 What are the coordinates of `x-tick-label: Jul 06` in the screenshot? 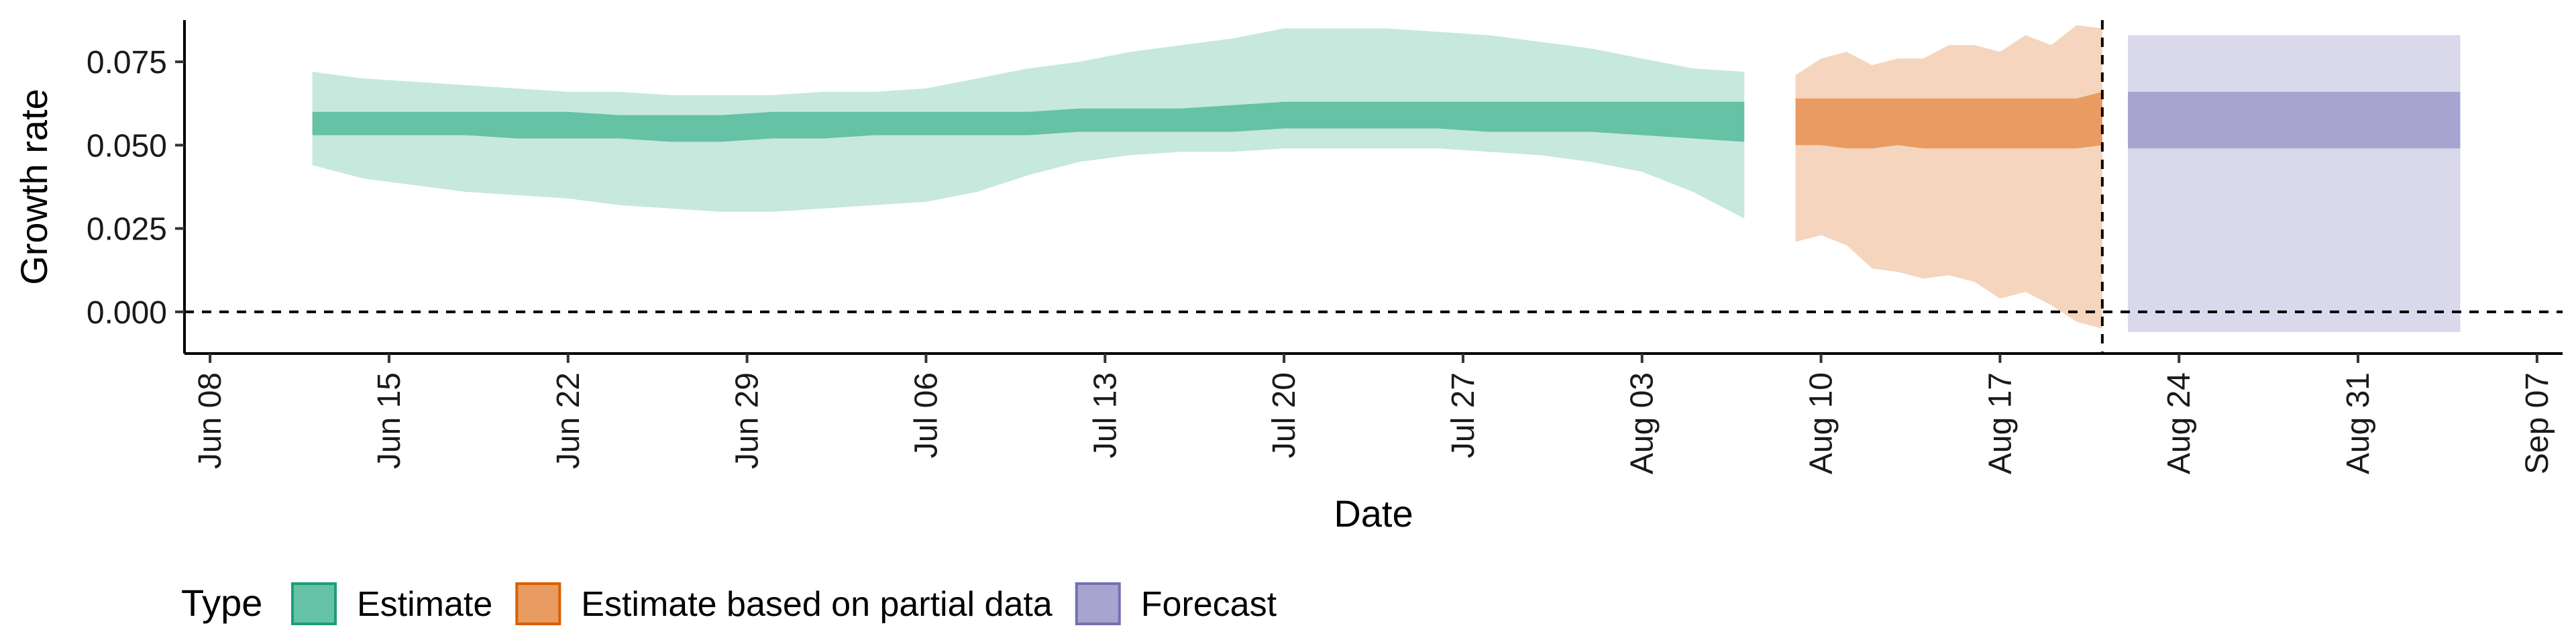 It's located at (926, 415).